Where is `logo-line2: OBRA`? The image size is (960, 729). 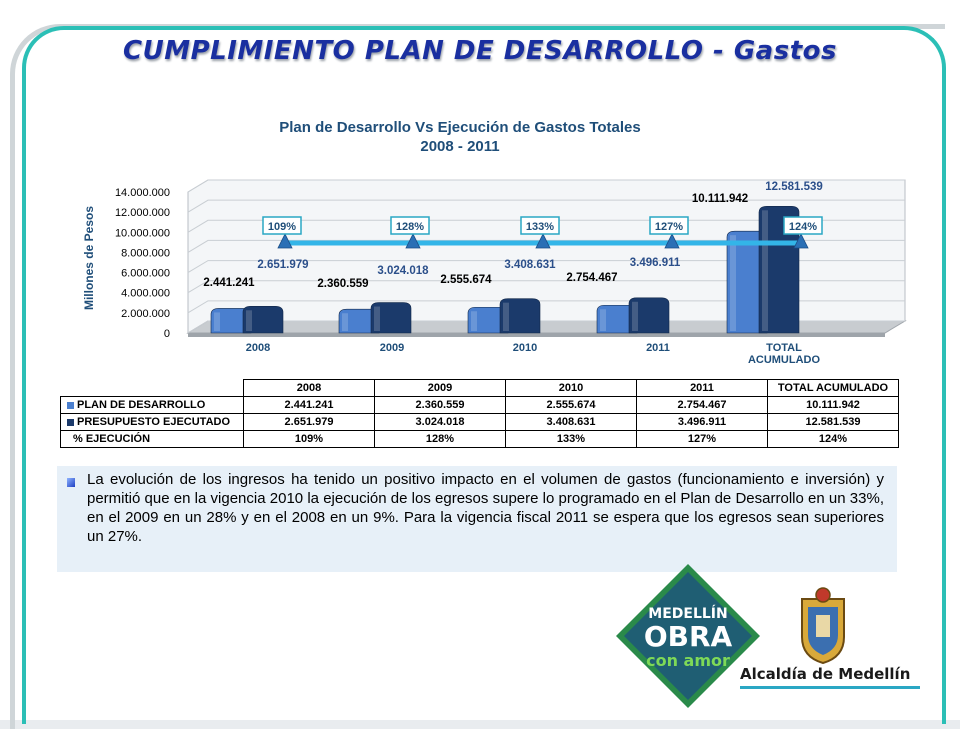
logo-line2: OBRA is located at coordinates (688, 636).